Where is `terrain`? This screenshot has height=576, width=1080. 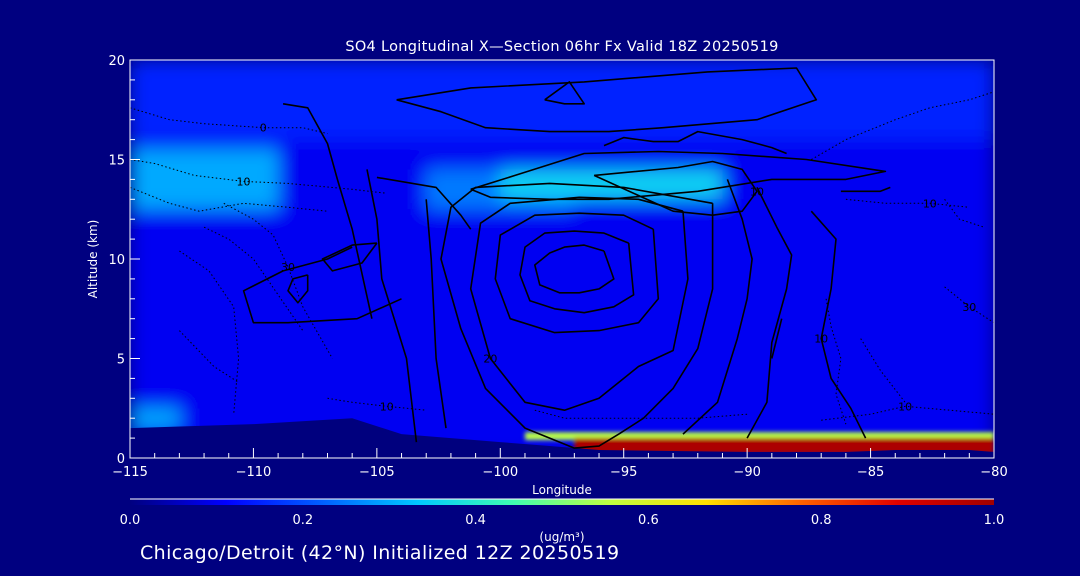
terrain is located at coordinates (562, 438).